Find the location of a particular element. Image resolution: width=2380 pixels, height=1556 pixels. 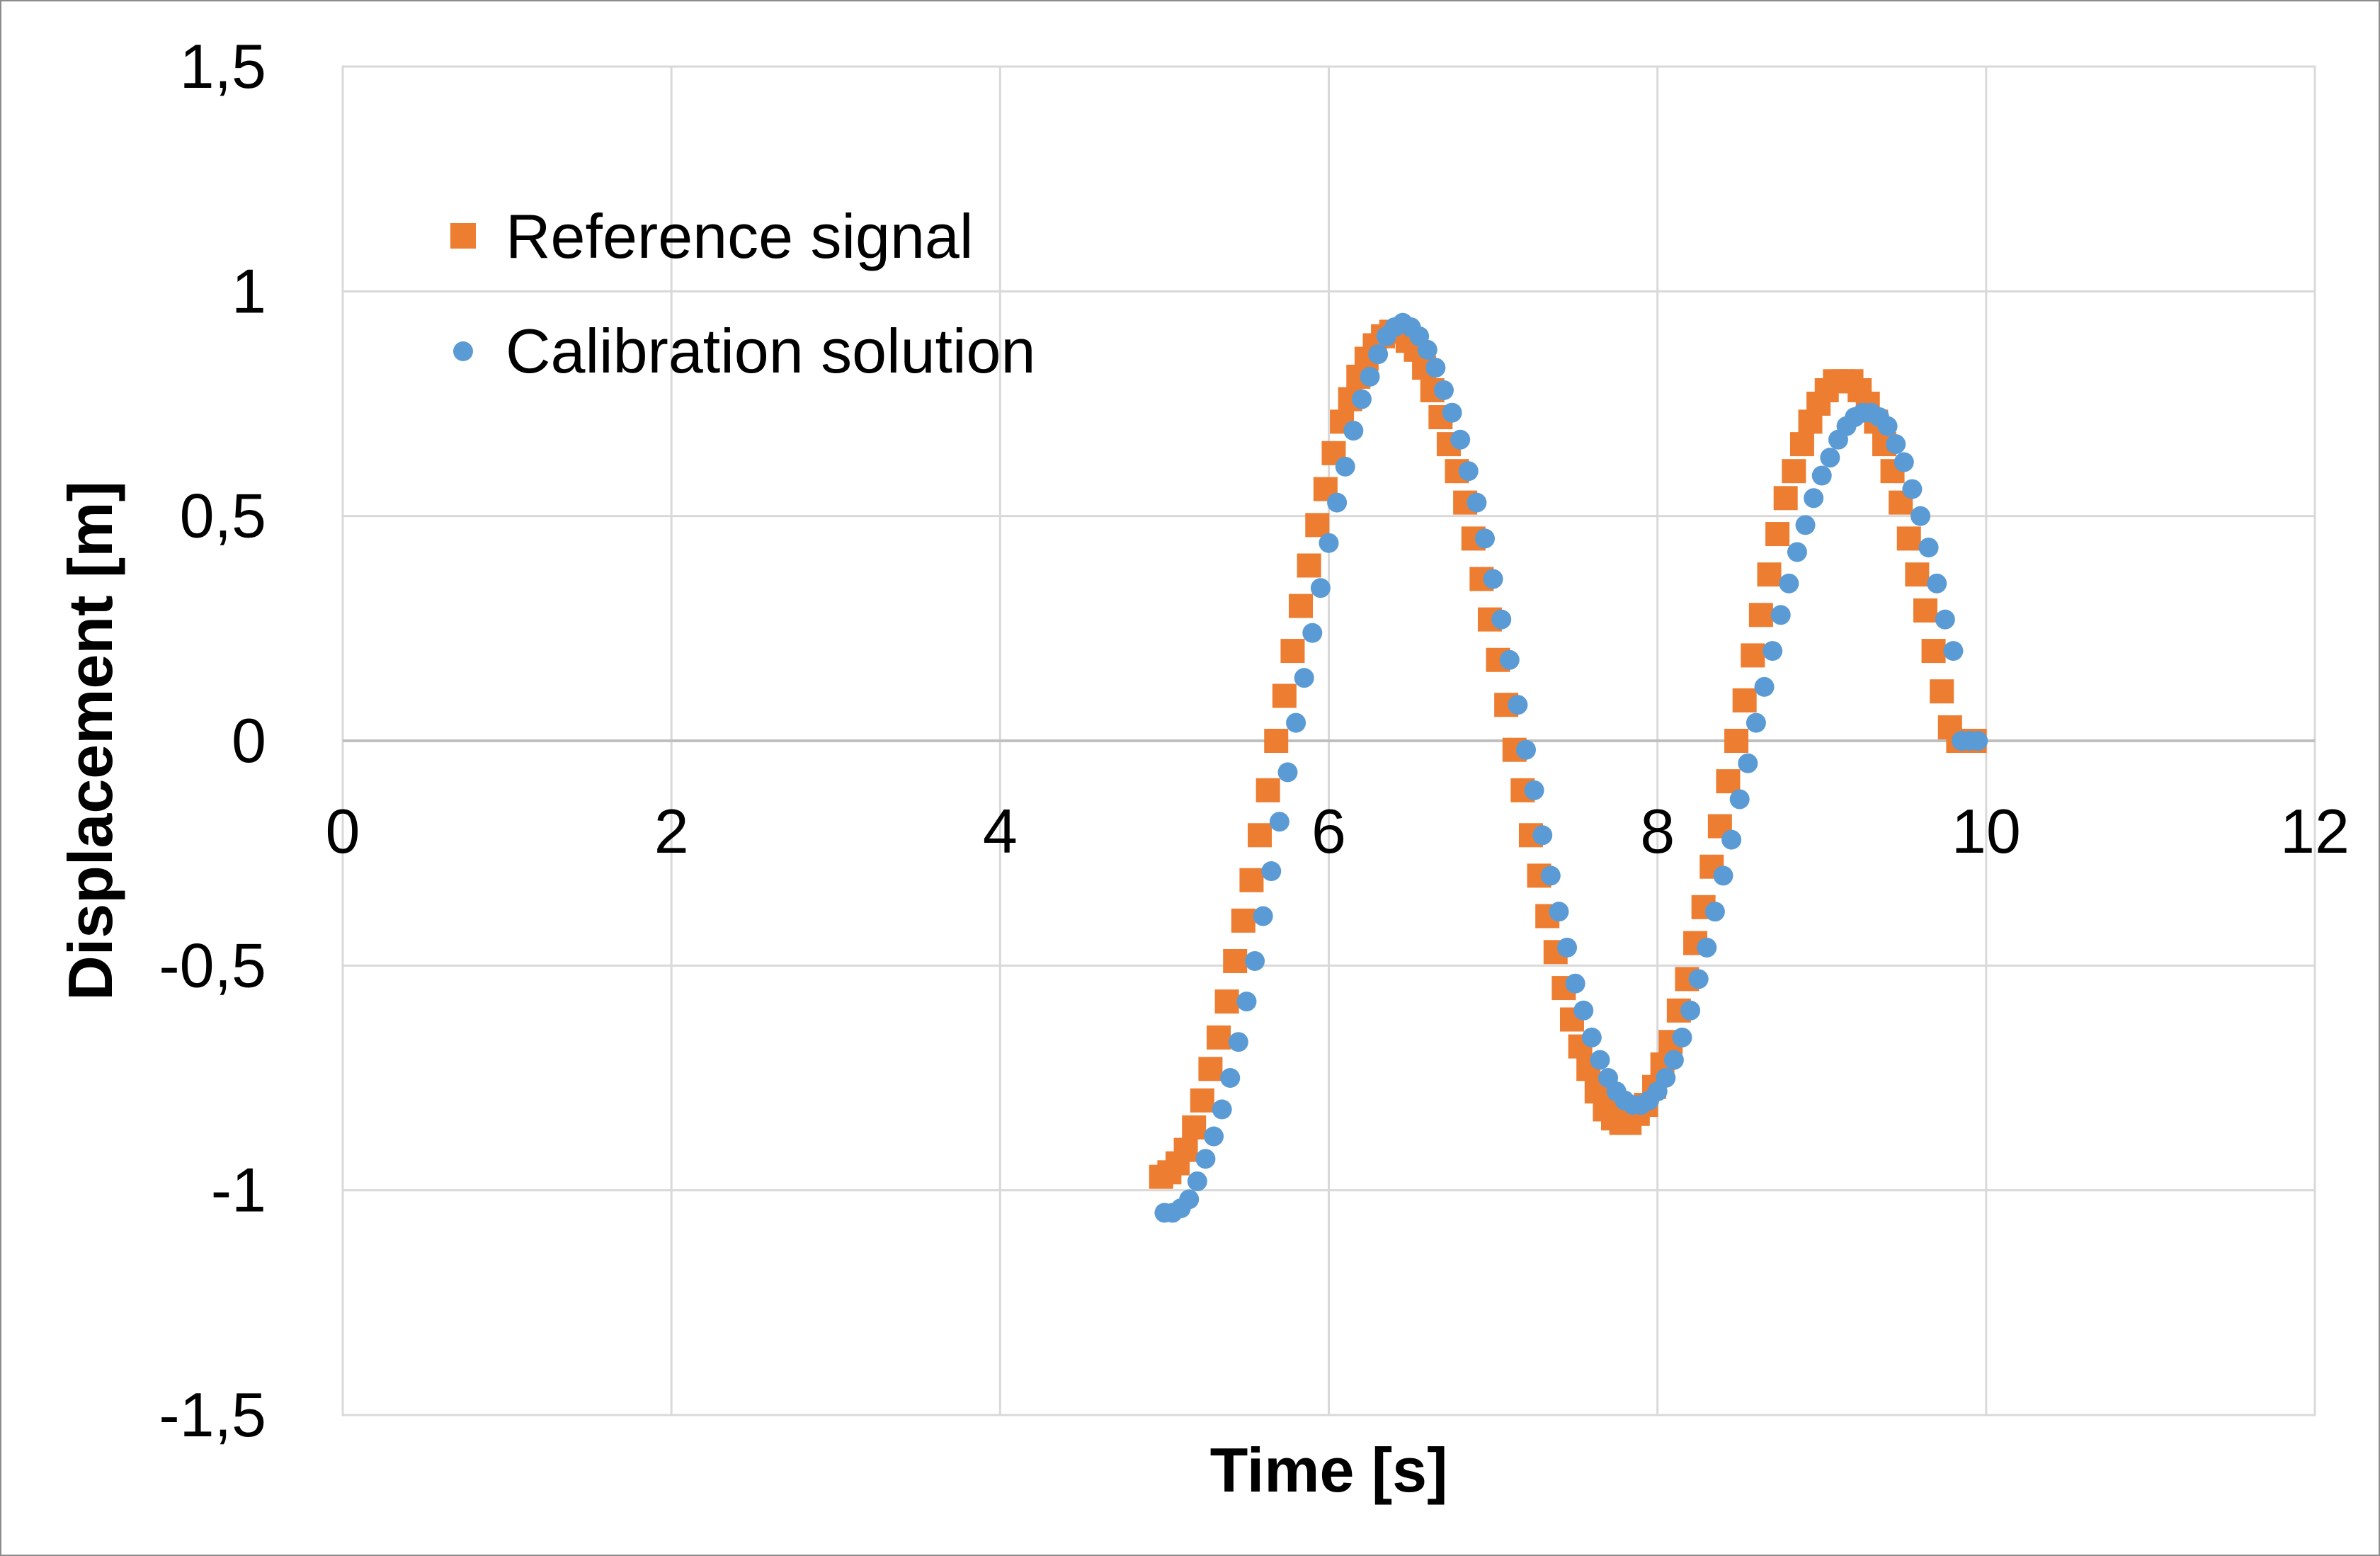

legend-swatch-reference-signal is located at coordinates (463, 236).